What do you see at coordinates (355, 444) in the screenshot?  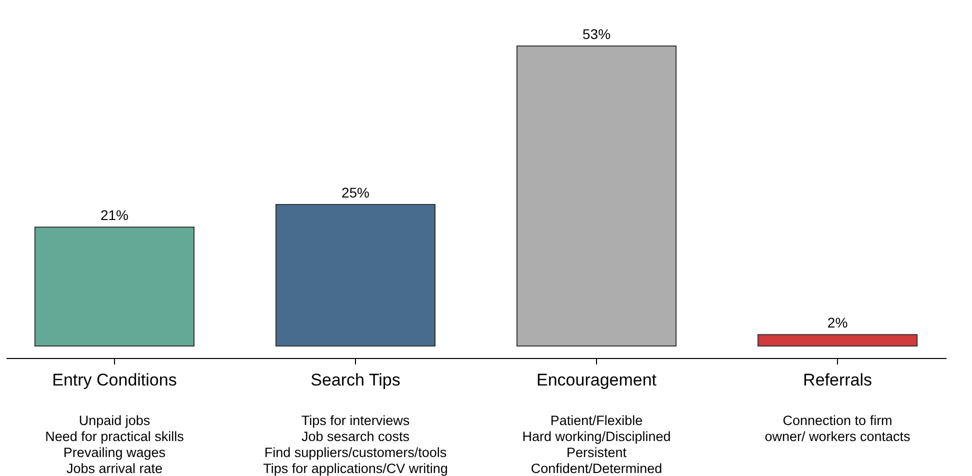 I see `text: Tips for interviews Job sesarch costs Find suppliers/customers/tools Tips for applications/CV writing` at bounding box center [355, 444].